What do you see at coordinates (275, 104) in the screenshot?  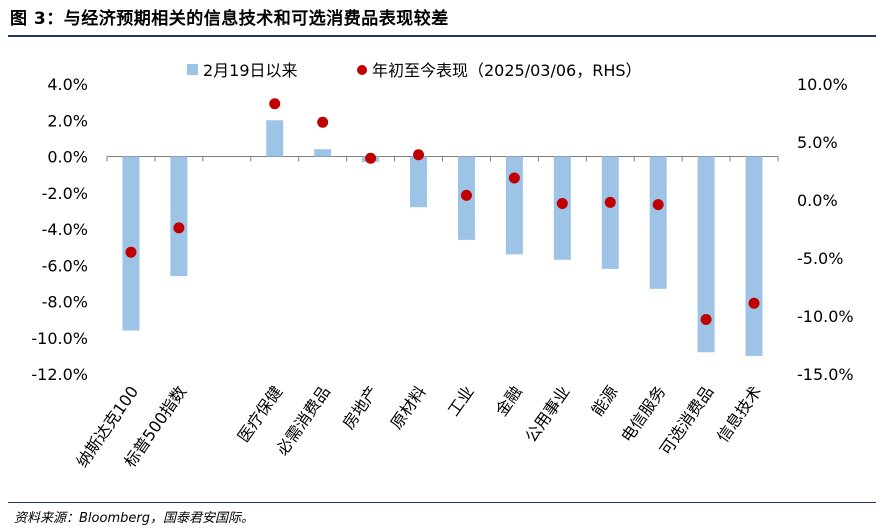 I see `dot-医疗保健` at bounding box center [275, 104].